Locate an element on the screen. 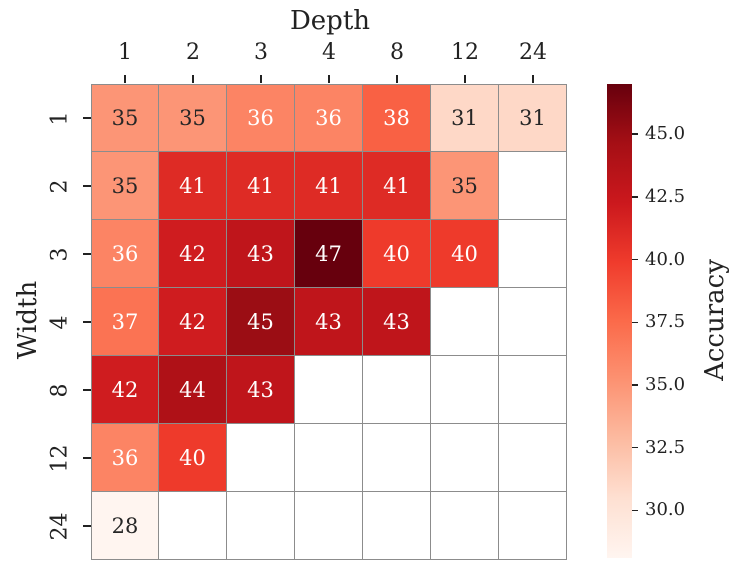 The width and height of the screenshot is (745, 576). x-tick-label: 2 is located at coordinates (193, 52).